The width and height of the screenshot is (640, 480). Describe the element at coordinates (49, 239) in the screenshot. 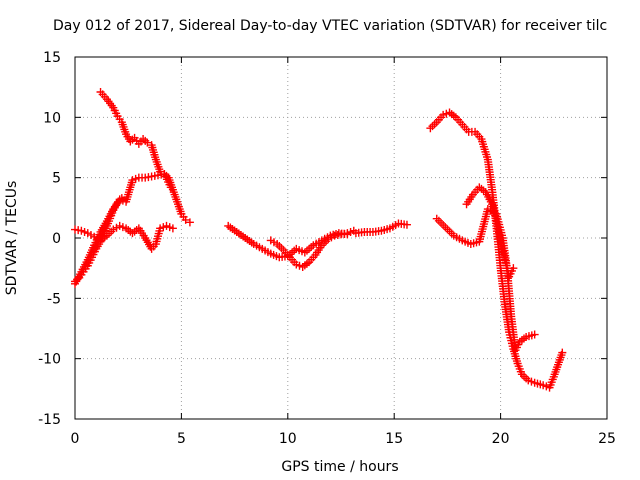

I see `y-tick-labels: -15 -10 -5 0 5 10 15` at that location.